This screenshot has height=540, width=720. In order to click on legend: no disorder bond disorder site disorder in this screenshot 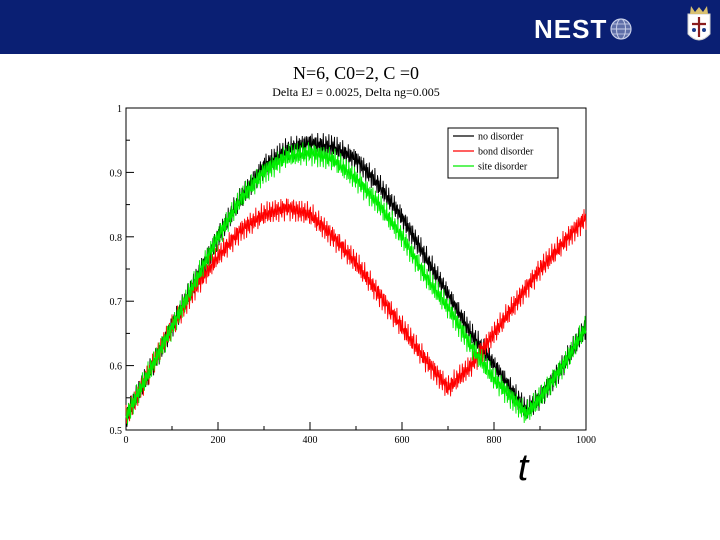, I will do `click(503, 153)`.